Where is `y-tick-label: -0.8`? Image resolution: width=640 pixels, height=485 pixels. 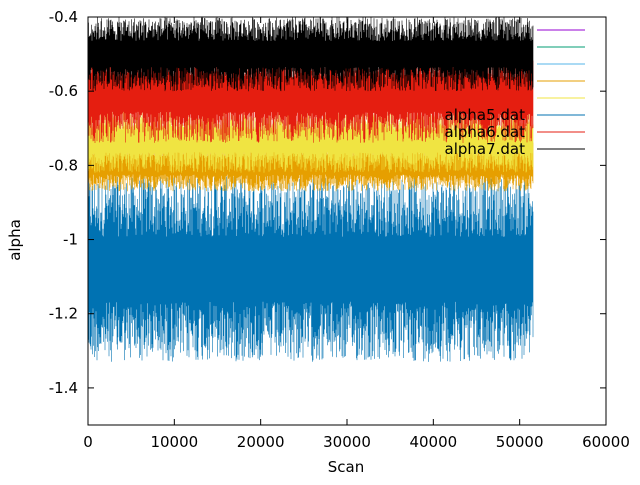 y-tick-label: -0.8 is located at coordinates (63, 165).